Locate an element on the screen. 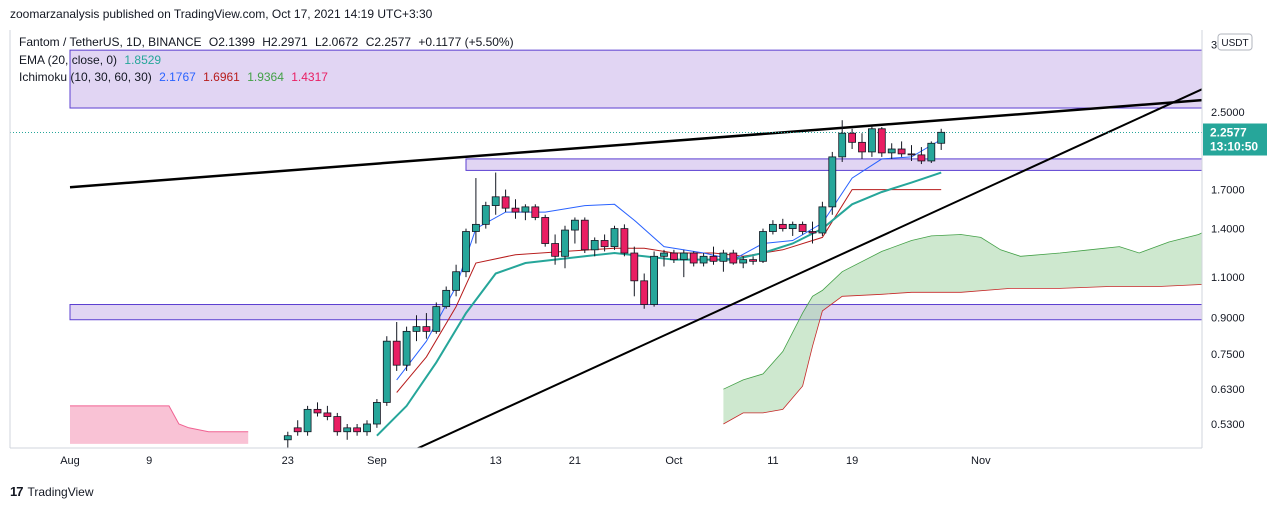 The width and height of the screenshot is (1280, 509). ichimoku-cloud-bearish is located at coordinates (159, 424).